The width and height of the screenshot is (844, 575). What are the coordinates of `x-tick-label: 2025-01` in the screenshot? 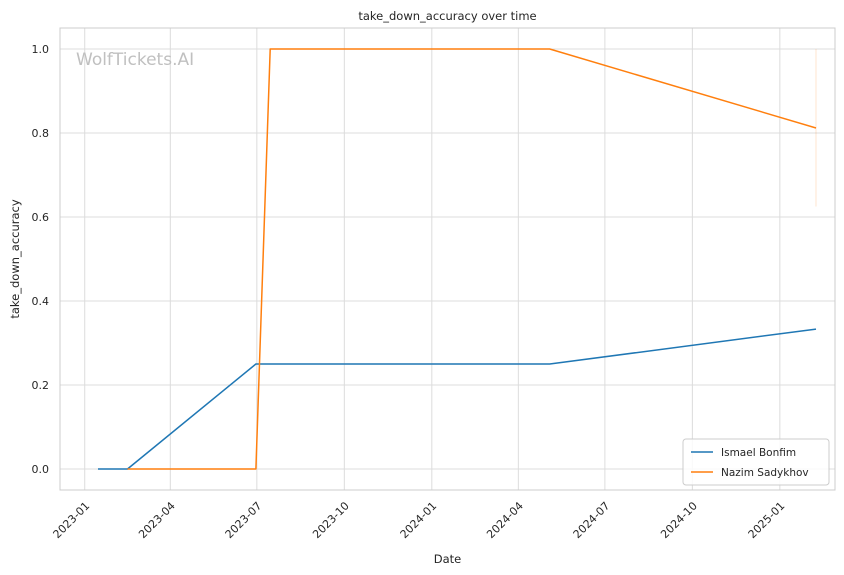 It's located at (767, 520).